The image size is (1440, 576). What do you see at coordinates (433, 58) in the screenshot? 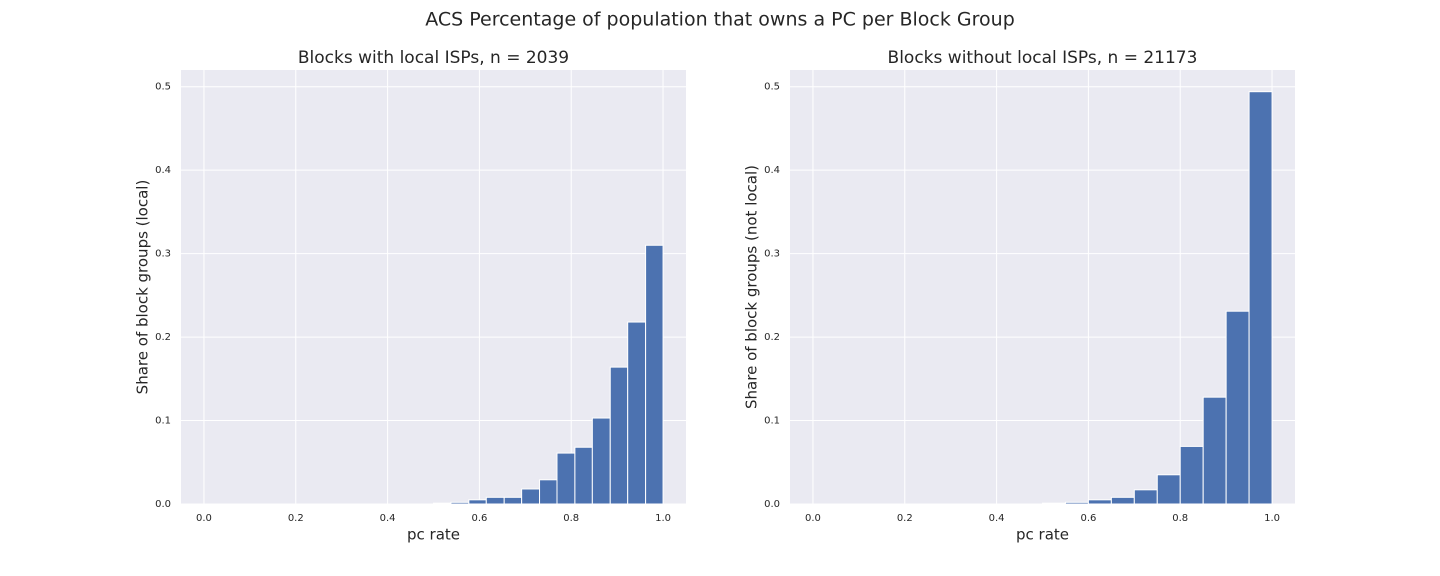
I see `subplot-title: Blocks with local ISPs, n = 2039` at bounding box center [433, 58].